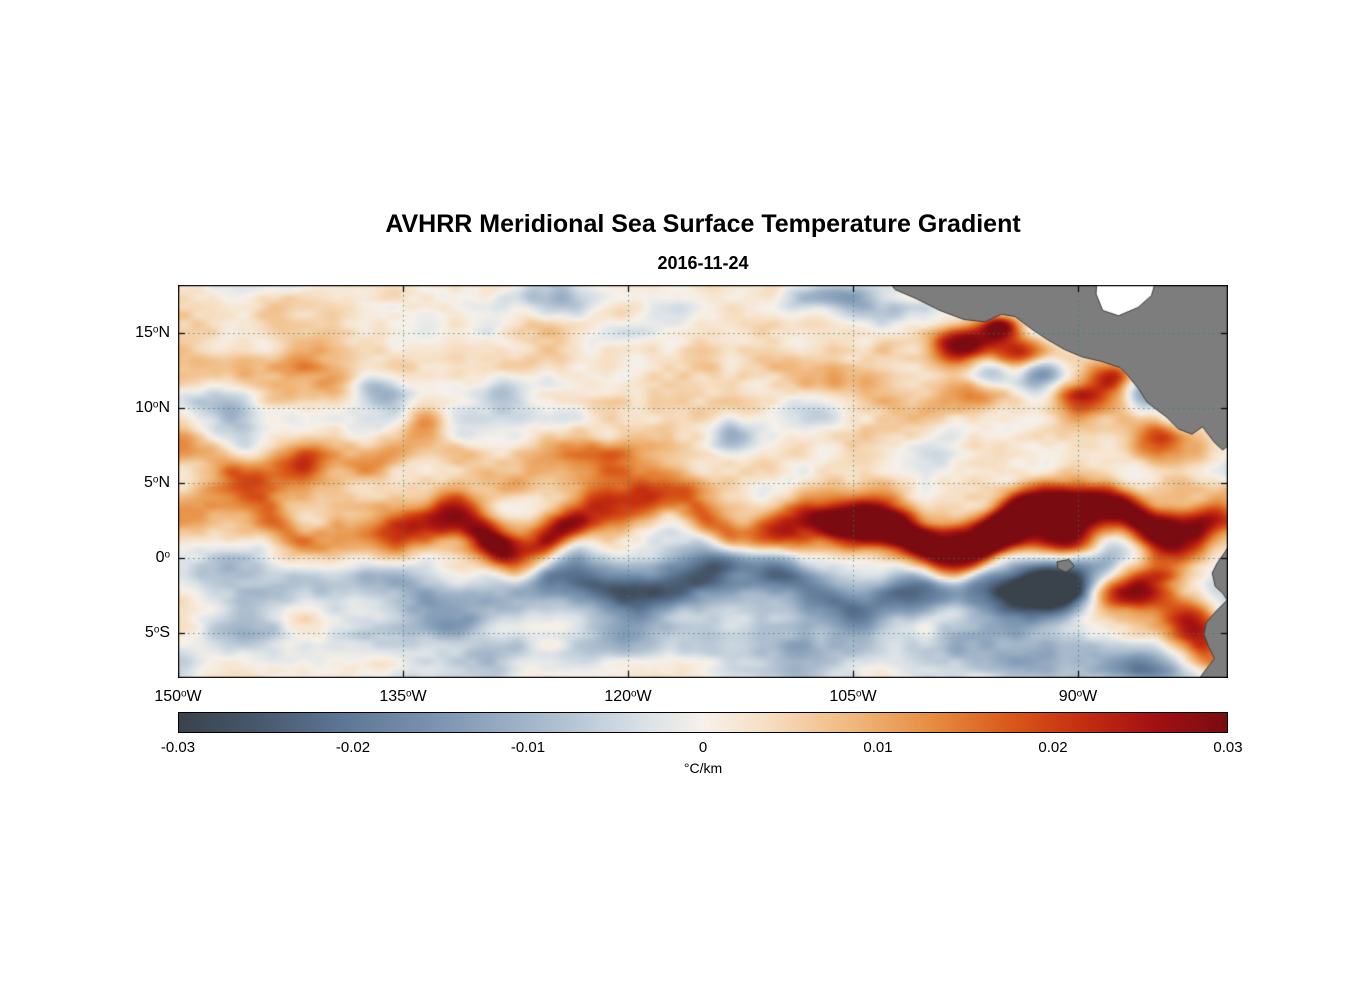 The width and height of the screenshot is (1356, 1000). I want to click on colorbar-tick-label: -0.01, so click(528, 747).